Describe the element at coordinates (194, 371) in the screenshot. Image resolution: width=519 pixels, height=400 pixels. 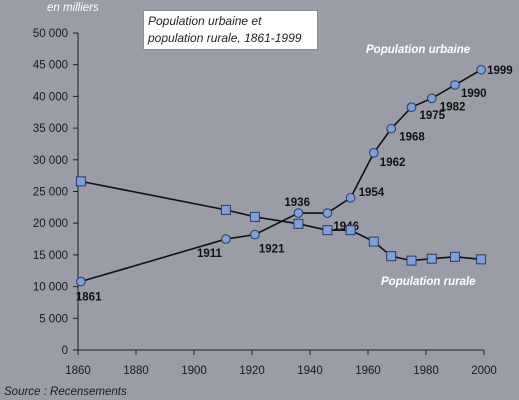
I see `x-tick-label: 1900` at that location.